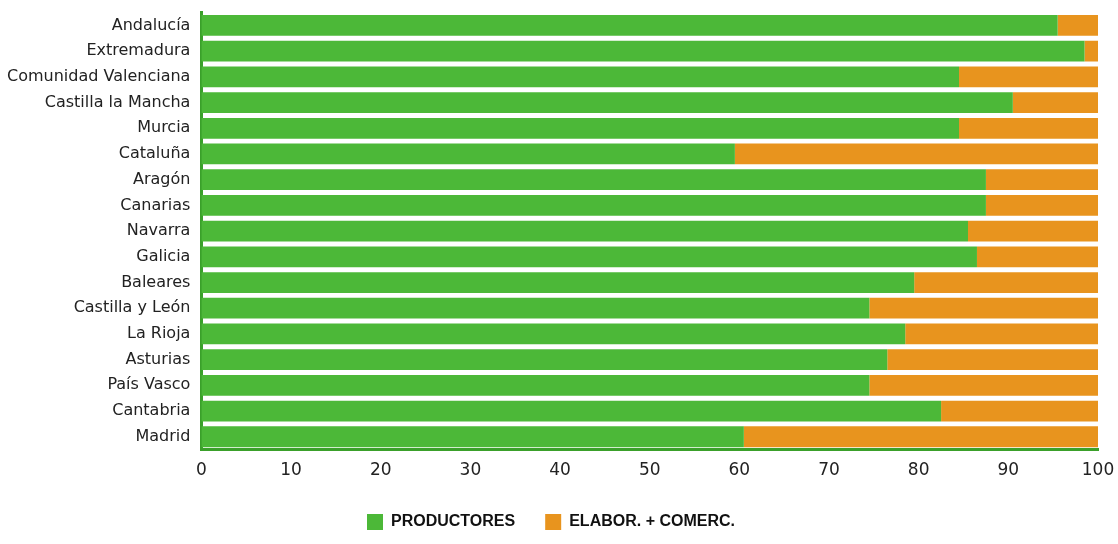 The image size is (1118, 544). What do you see at coordinates (652, 521) in the screenshot?
I see `legend-label: ELABOR. + COMERC.` at bounding box center [652, 521].